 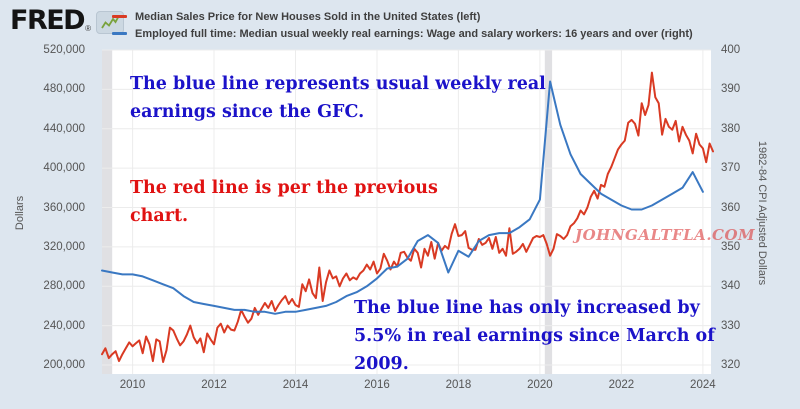 I want to click on x-axis-tick: 2010, so click(x=132, y=385).